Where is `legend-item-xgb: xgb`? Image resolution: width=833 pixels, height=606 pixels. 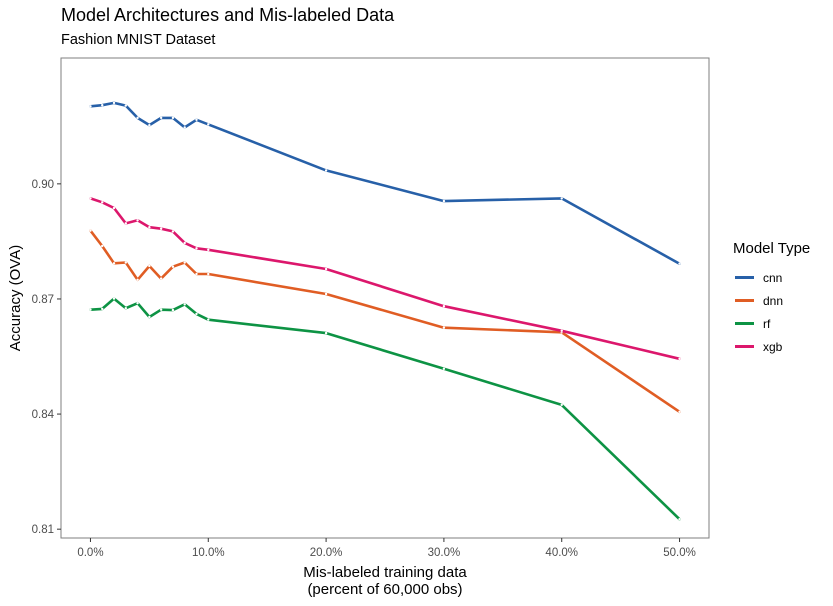 legend-item-xgb: xgb is located at coordinates (771, 346).